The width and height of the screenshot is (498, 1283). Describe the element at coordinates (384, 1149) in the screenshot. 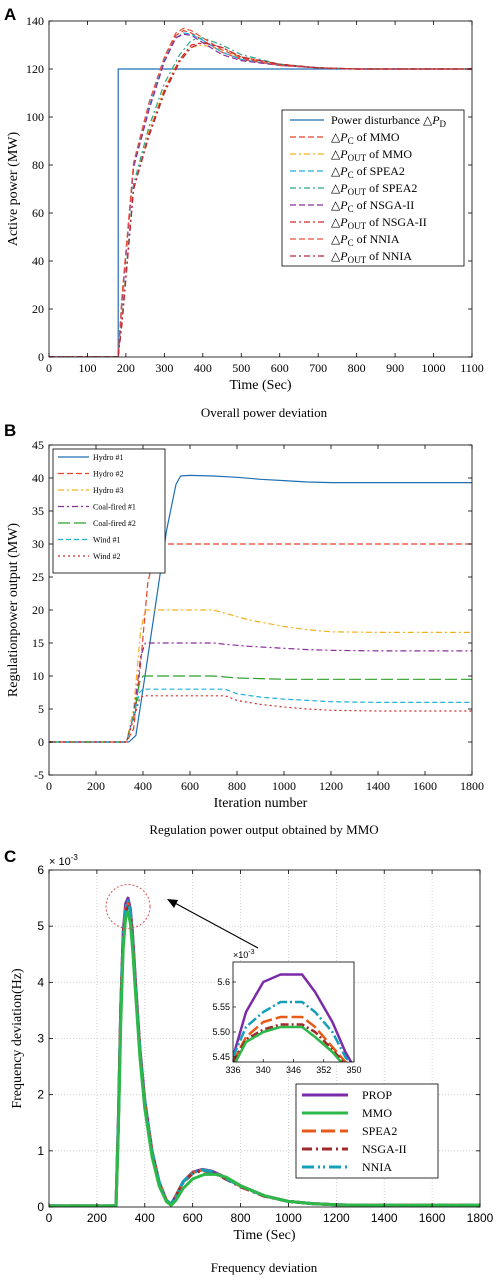

I see `legend-c-label-4: NSGA-II` at that location.